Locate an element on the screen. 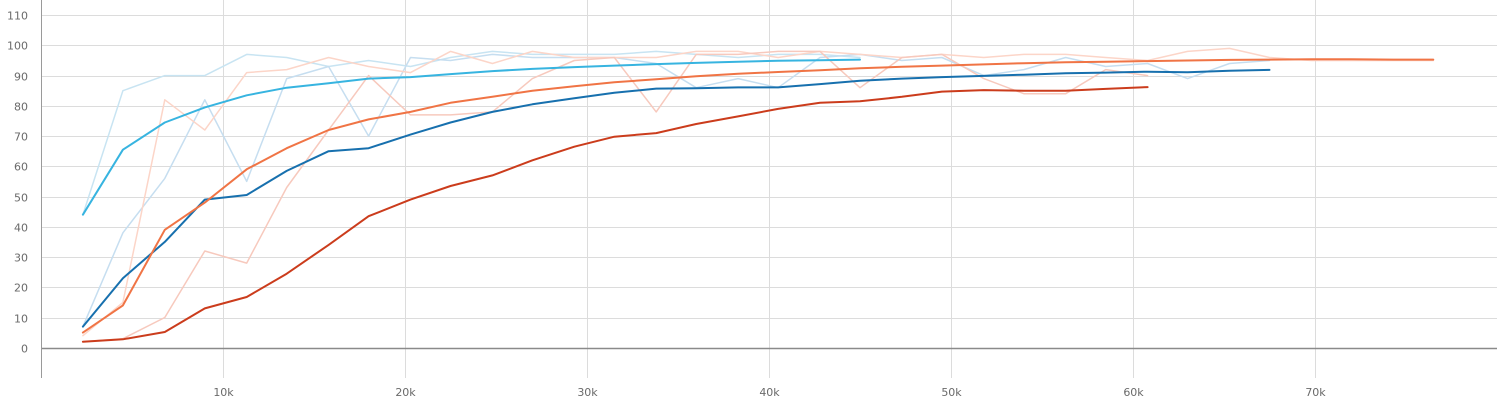 The image size is (1498, 400). y-tick-label: 70 is located at coordinates (21, 137).